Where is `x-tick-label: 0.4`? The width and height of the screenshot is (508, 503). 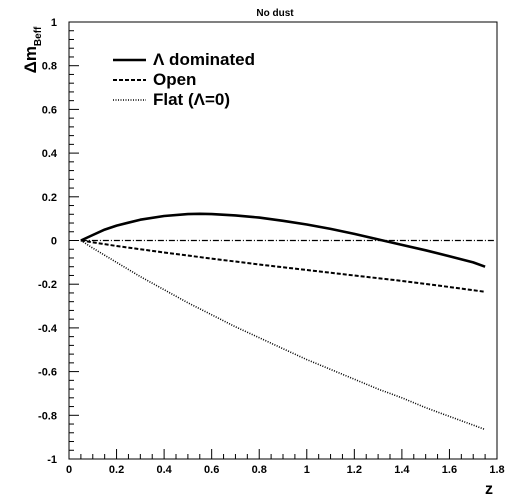
x-tick-label: 0.4 is located at coordinates (164, 470).